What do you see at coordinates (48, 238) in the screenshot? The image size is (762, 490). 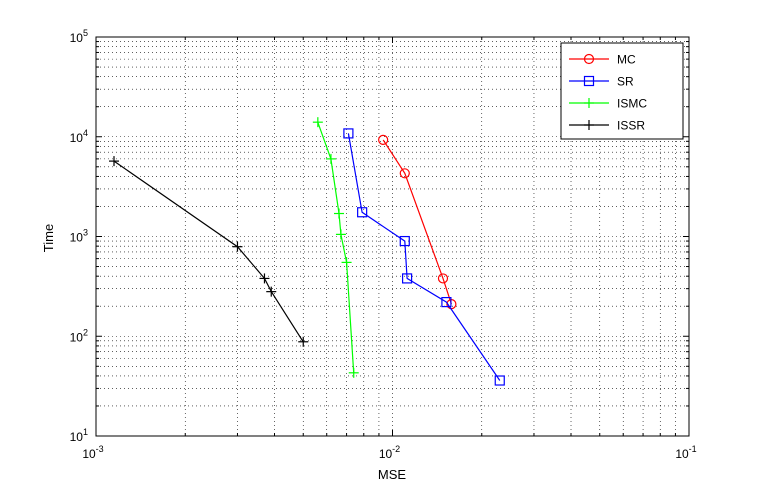 I see `y-axis-label: Time` at bounding box center [48, 238].